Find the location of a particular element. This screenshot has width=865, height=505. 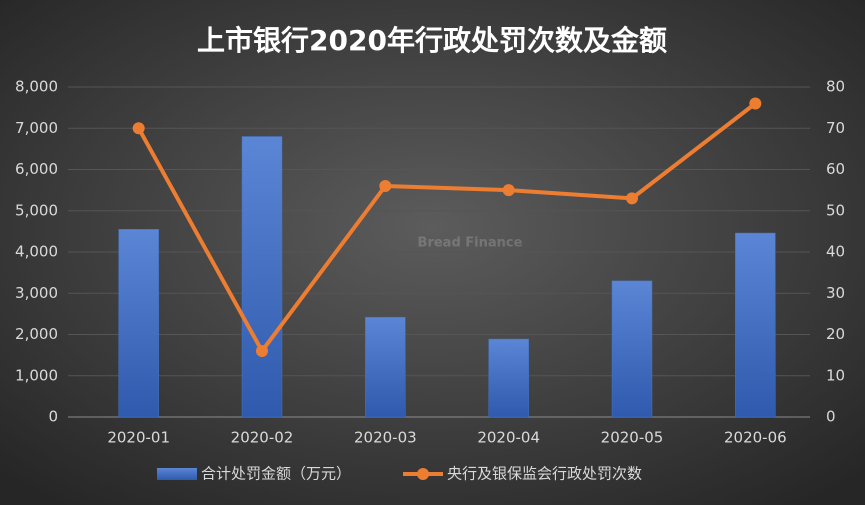

y-tick-label: 8,000 is located at coordinates (36, 87).